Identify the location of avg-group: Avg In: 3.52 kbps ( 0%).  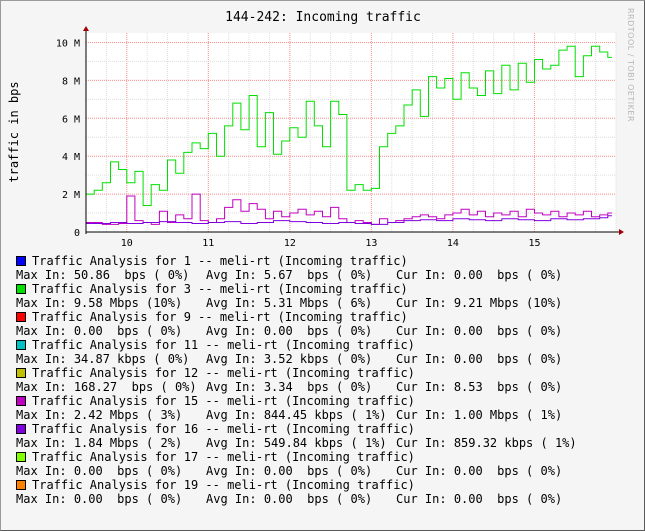
(301, 359).